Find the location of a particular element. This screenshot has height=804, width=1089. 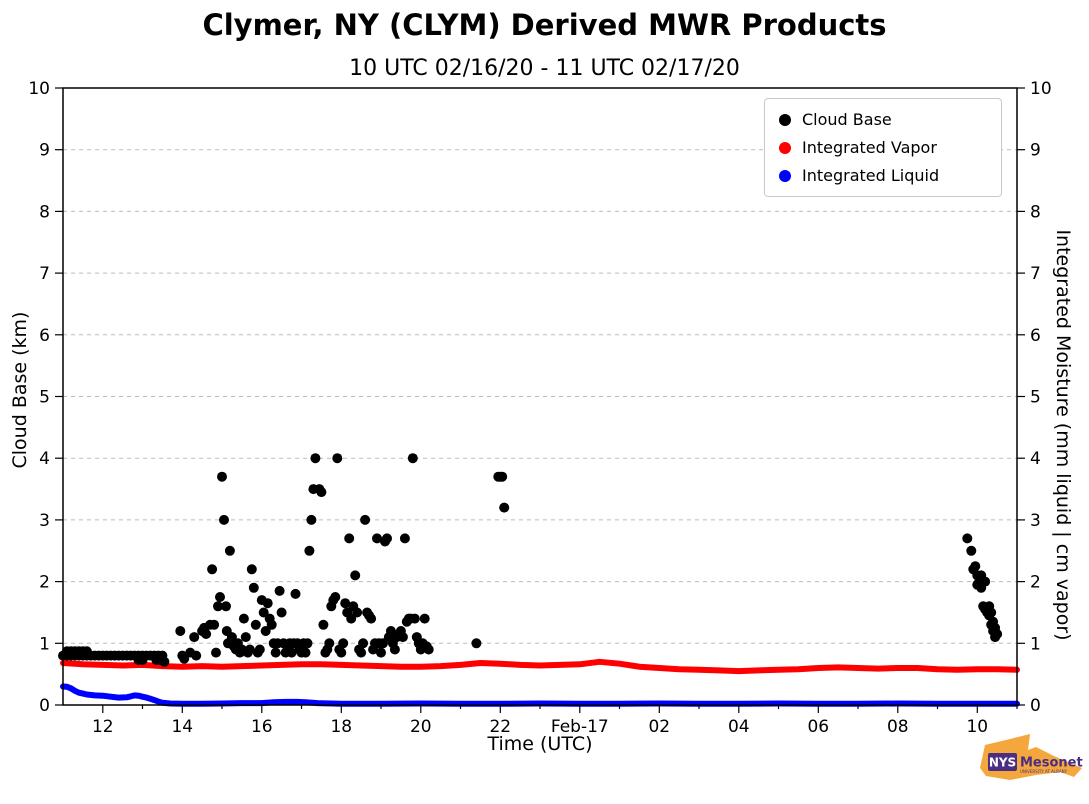

x-tick-label: 18 is located at coordinates (341, 727).